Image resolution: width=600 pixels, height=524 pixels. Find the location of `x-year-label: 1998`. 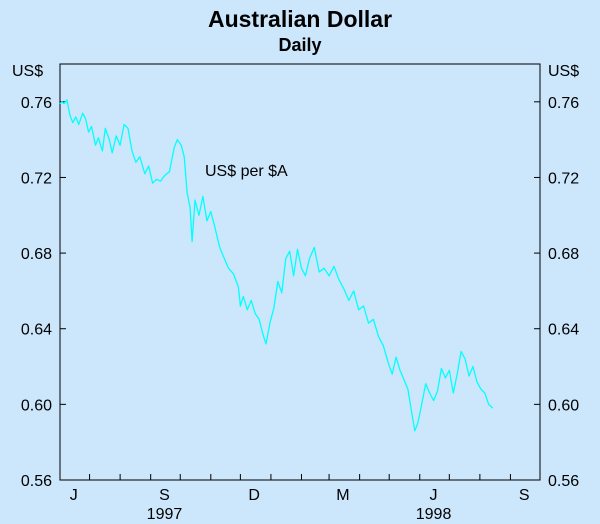

x-year-label: 1998 is located at coordinates (434, 514).